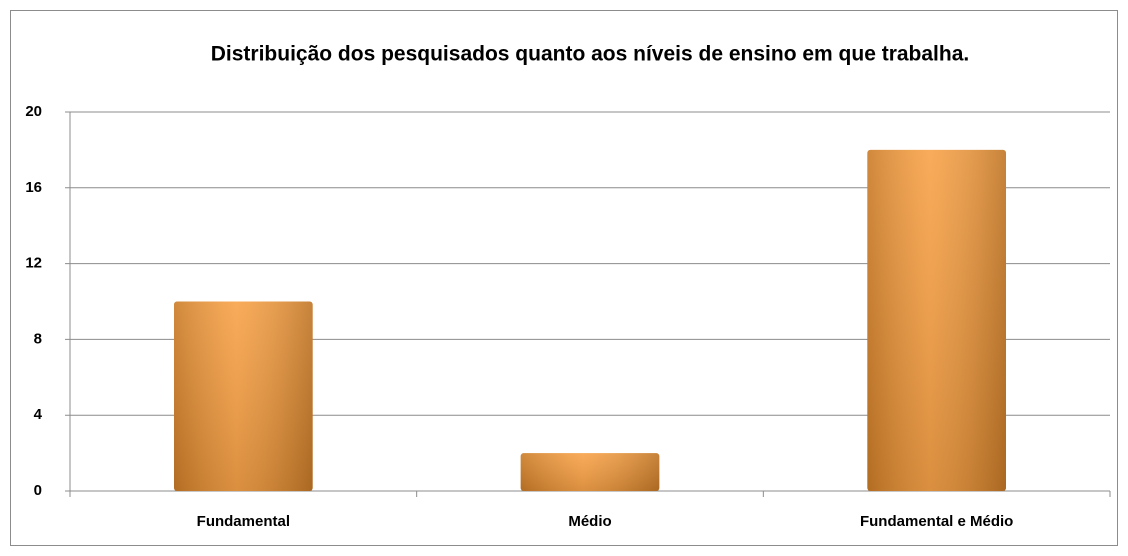 The image size is (1128, 556). Describe the element at coordinates (33, 111) in the screenshot. I see `y-tick-label: 20` at that location.